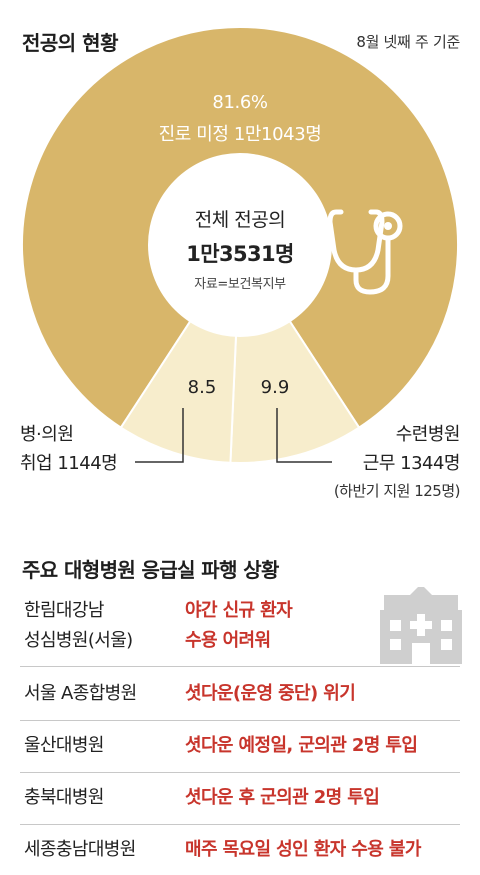 This screenshot has width=480, height=875. I want to click on center-source: 자료=보건복지부, so click(240, 284).